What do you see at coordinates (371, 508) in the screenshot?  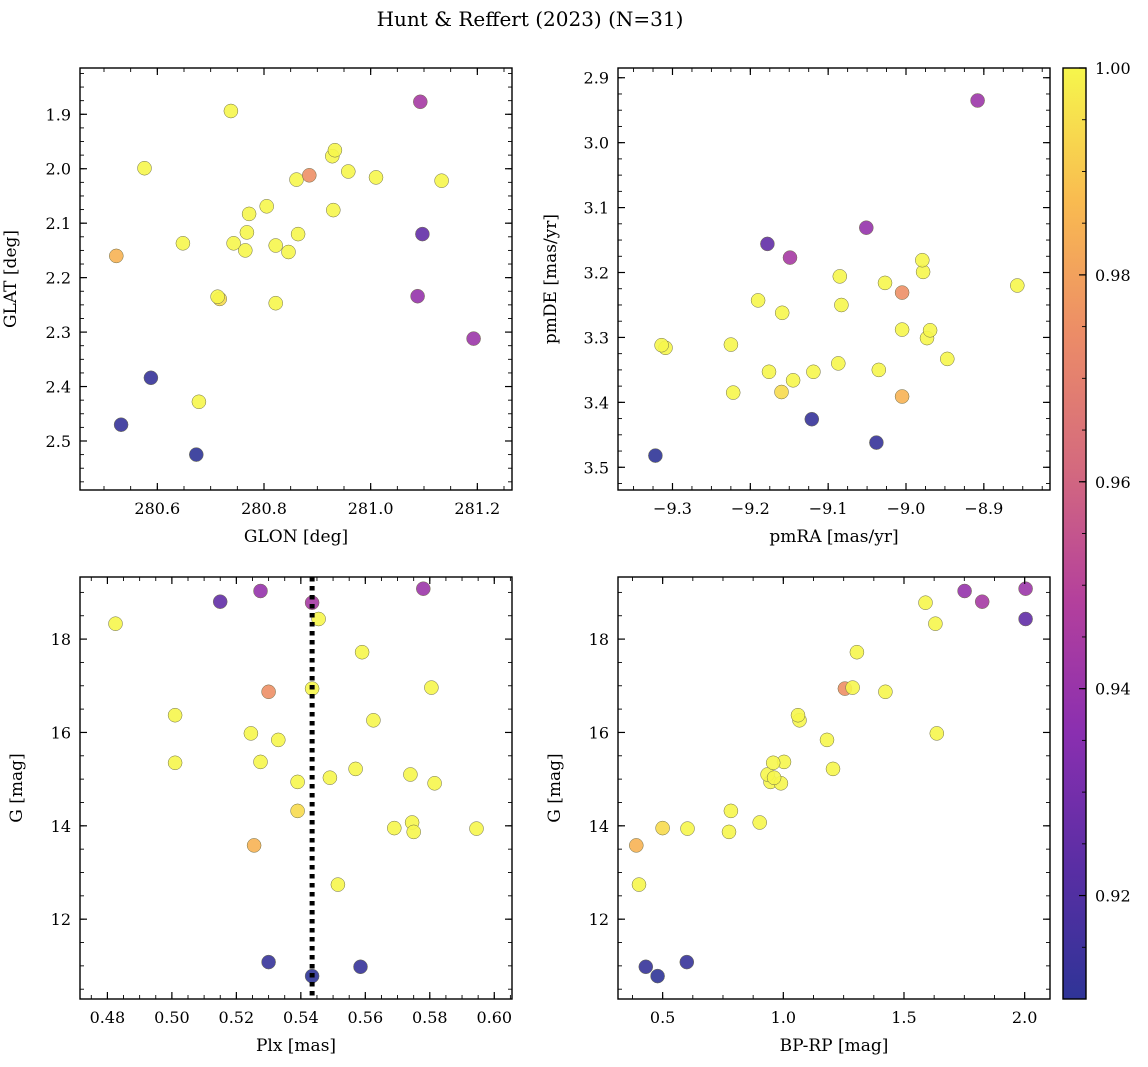 I see `x-tick-label: 281.0` at bounding box center [371, 508].